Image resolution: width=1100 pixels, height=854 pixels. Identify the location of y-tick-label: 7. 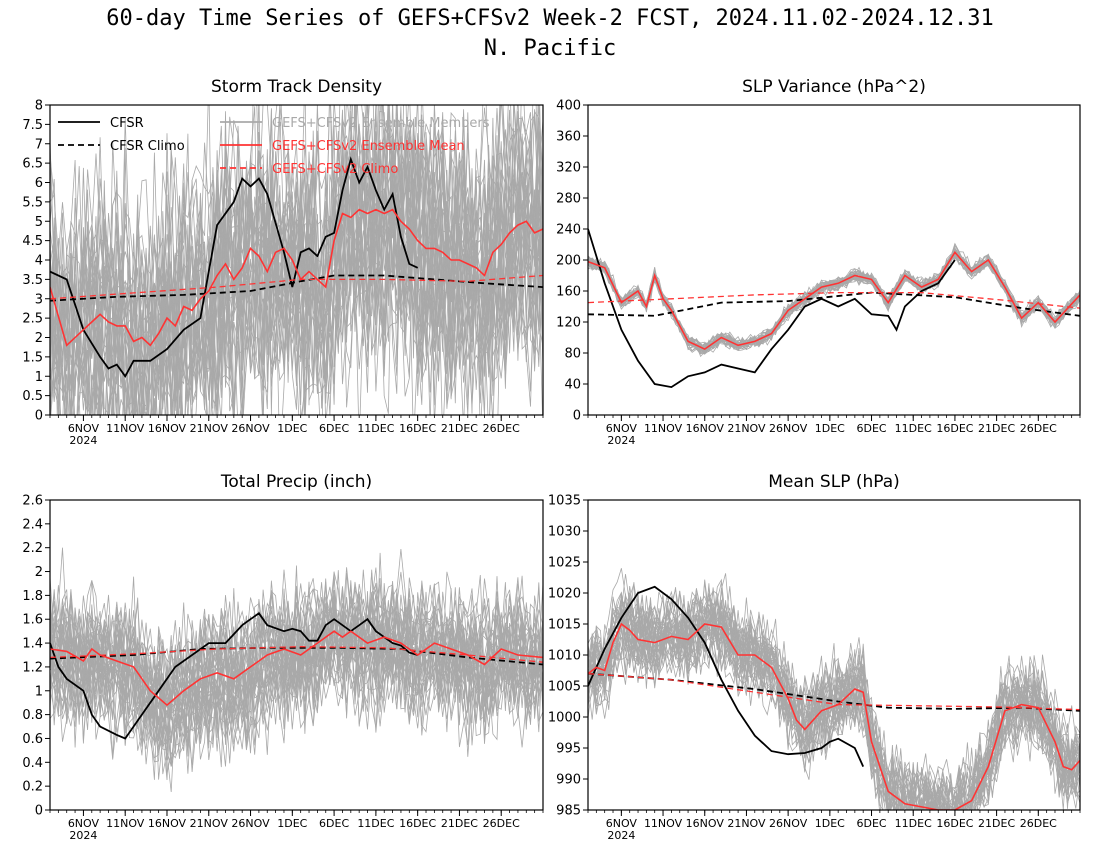
(39, 144).